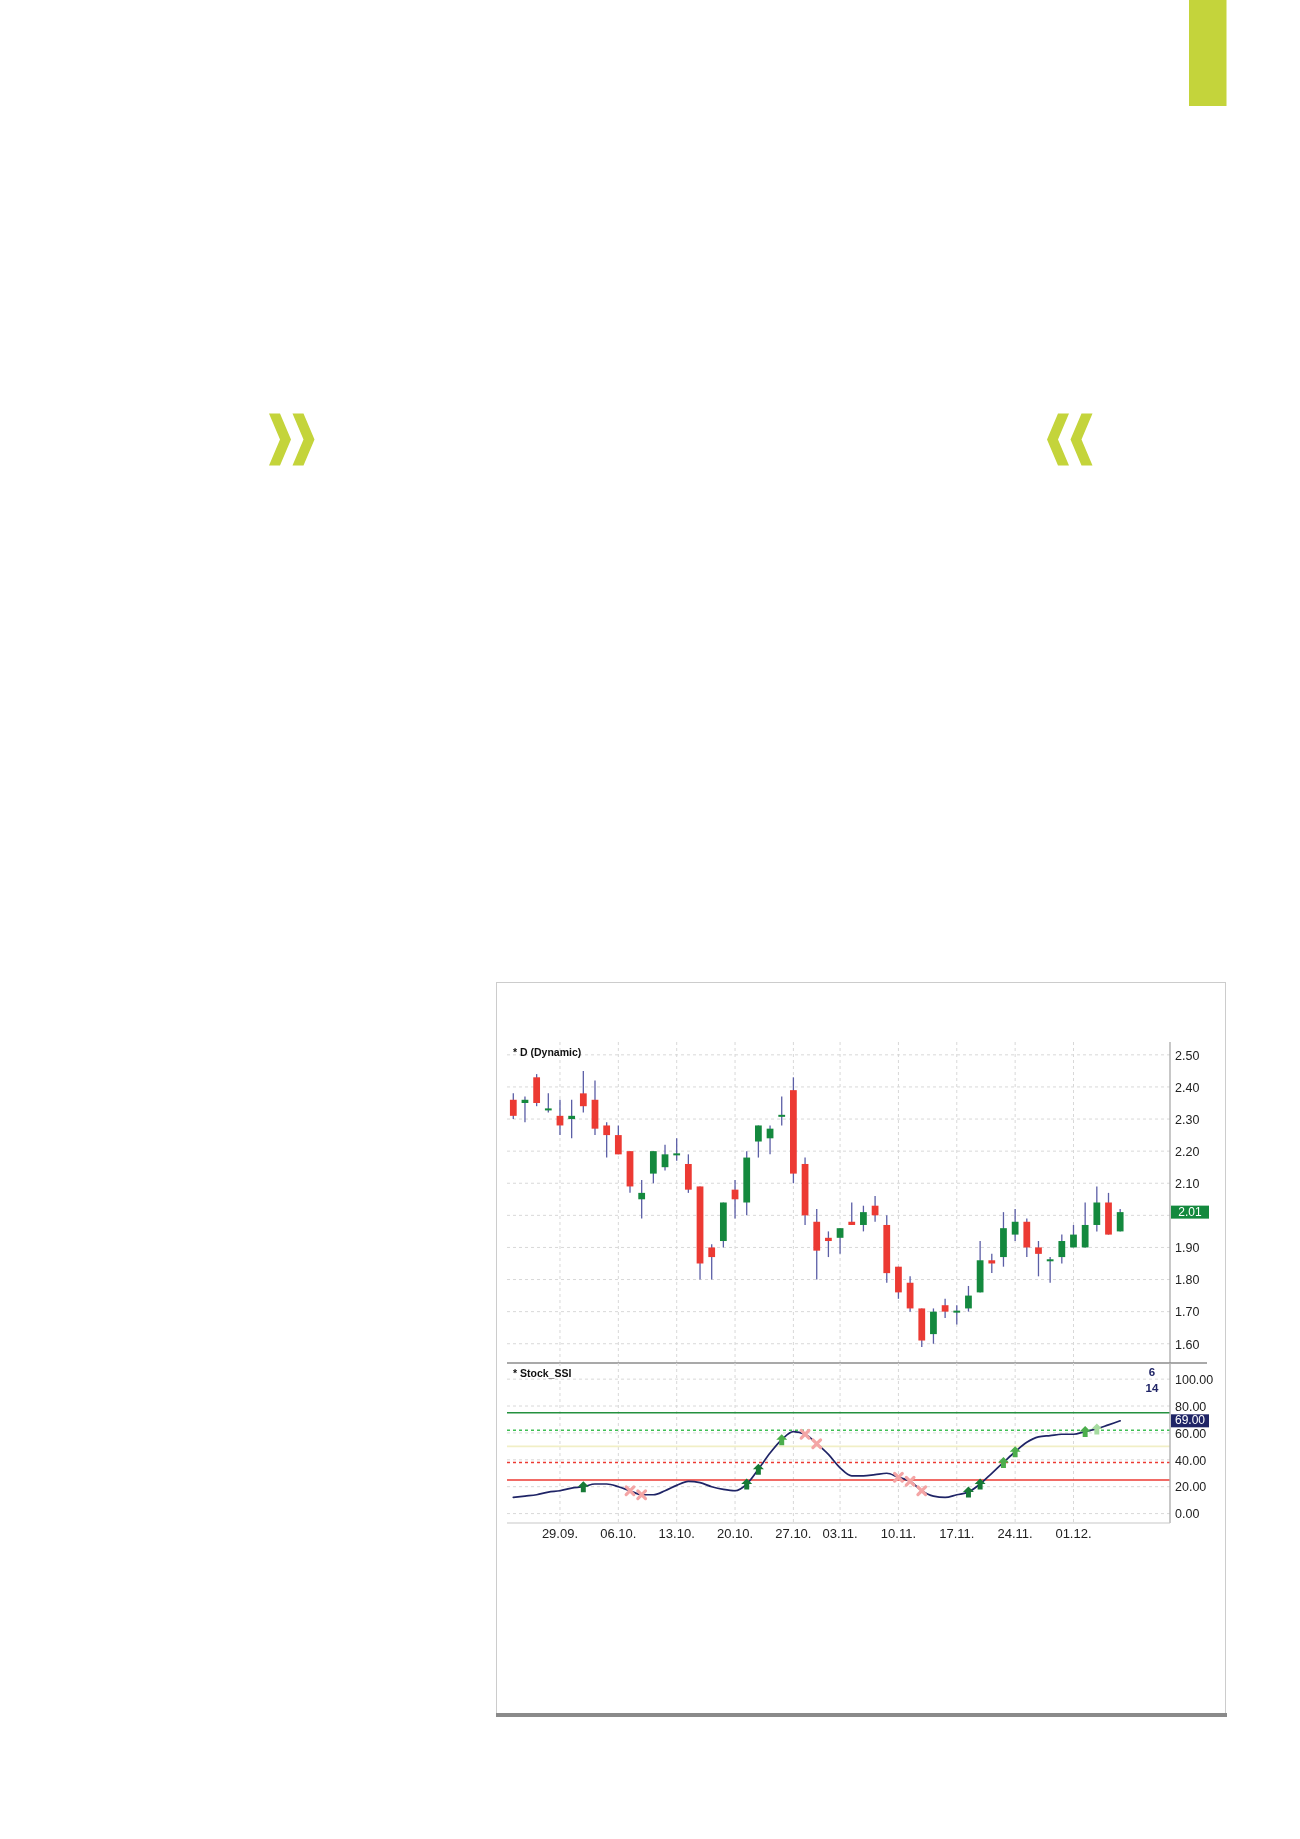 The height and width of the screenshot is (1839, 1300). I want to click on y-tick-label: 1.80, so click(1187, 1280).